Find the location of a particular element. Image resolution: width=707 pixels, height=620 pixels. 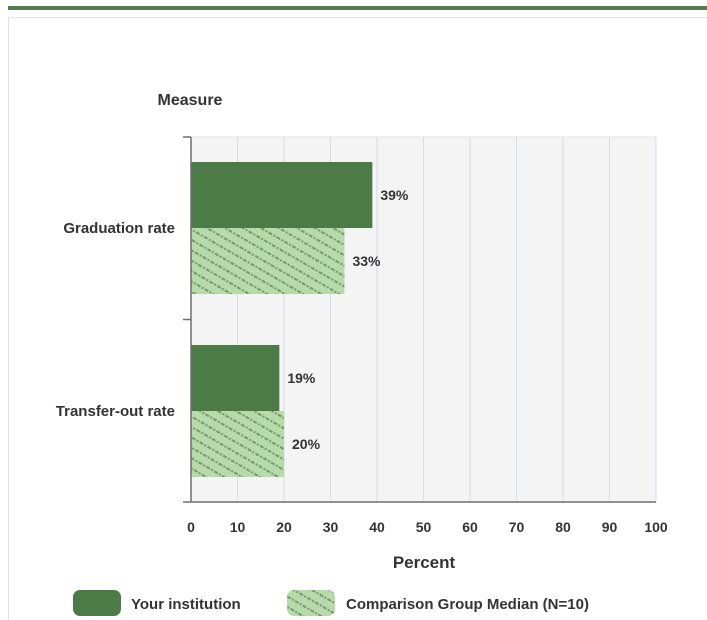

bar-value-label: 33% is located at coordinates (366, 261).